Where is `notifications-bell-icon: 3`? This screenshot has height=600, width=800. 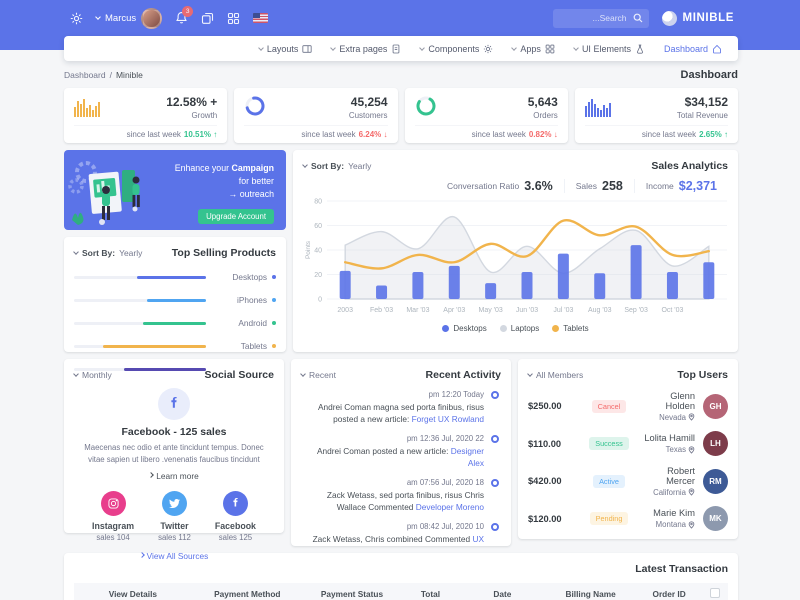 notifications-bell-icon: 3 is located at coordinates (184, 15).